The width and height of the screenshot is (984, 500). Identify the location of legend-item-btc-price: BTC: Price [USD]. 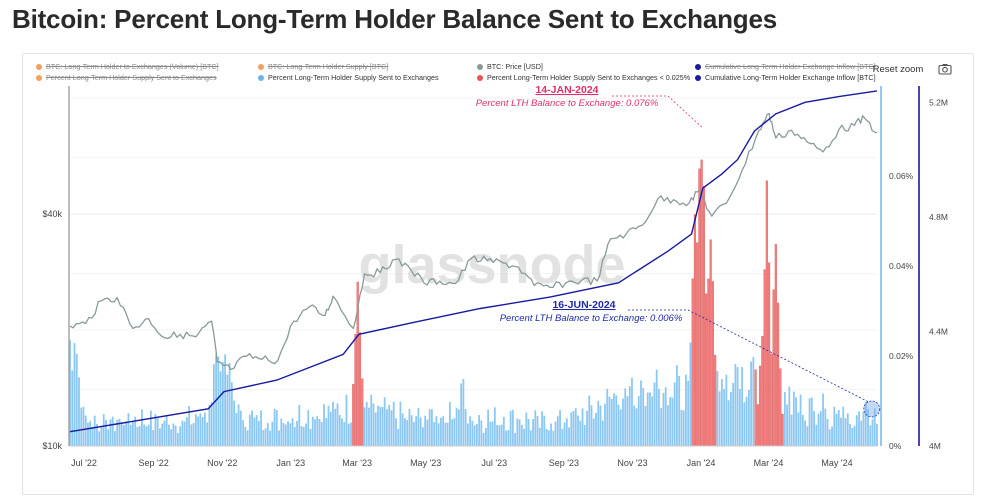
(510, 66).